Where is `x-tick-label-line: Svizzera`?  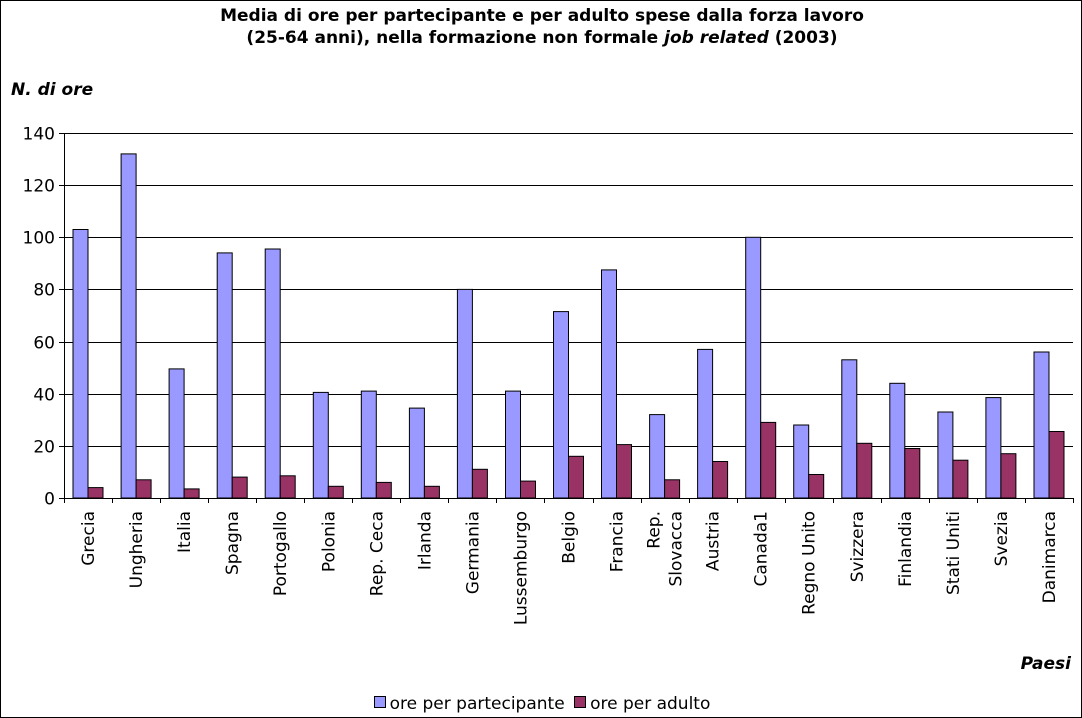
x-tick-label-line: Svizzera is located at coordinates (858, 546).